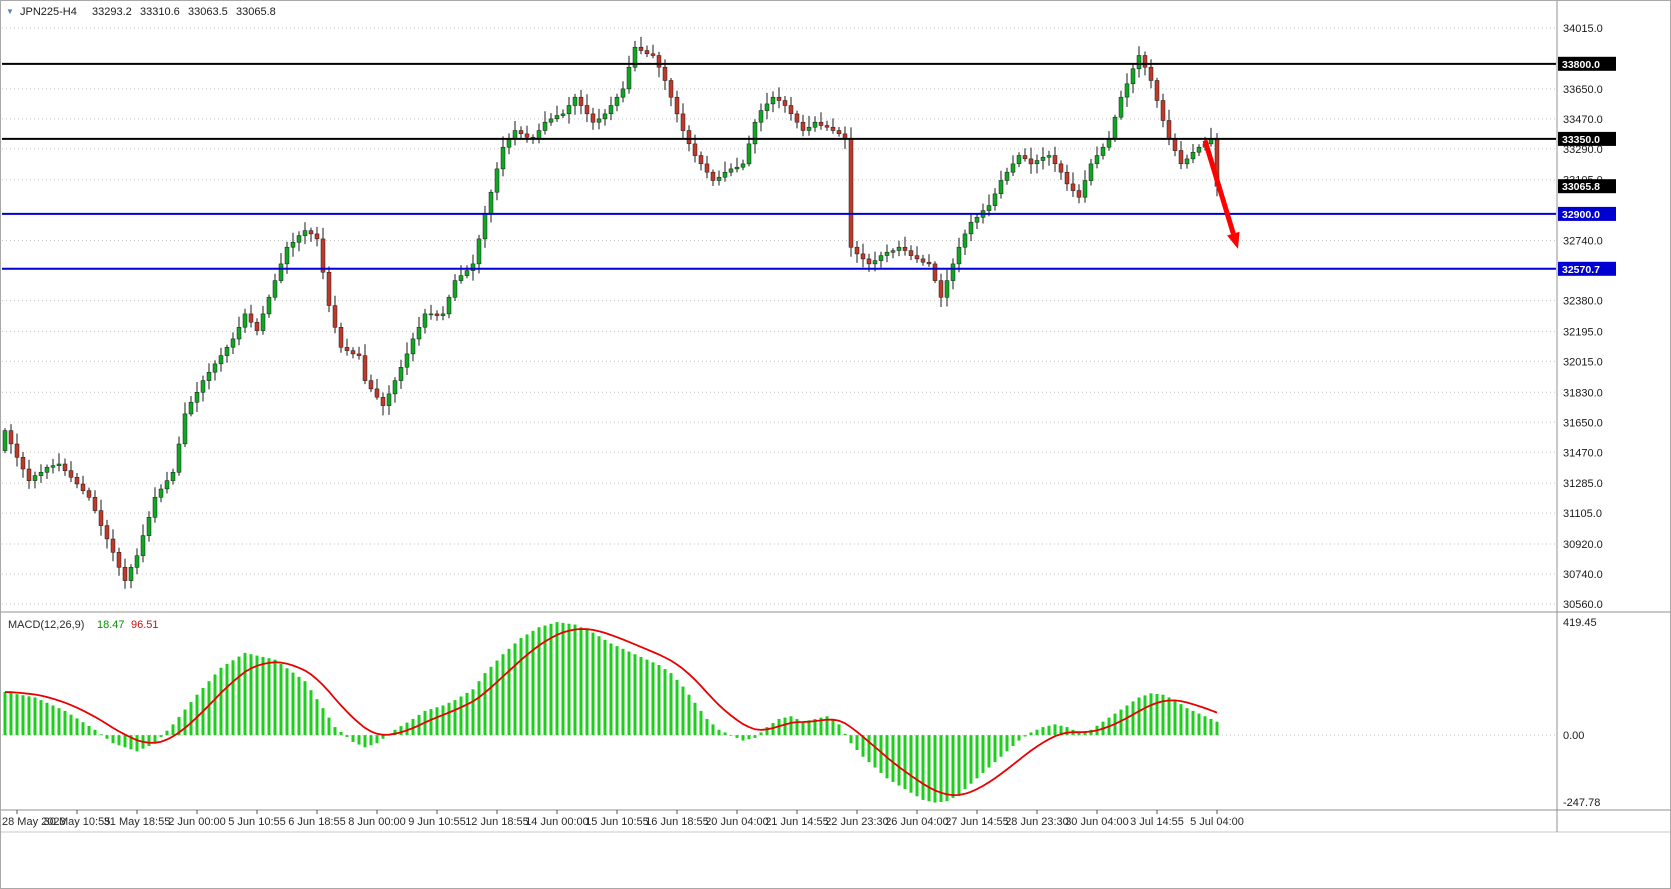  I want to click on svg-text: 31650.0, so click(1583, 423).